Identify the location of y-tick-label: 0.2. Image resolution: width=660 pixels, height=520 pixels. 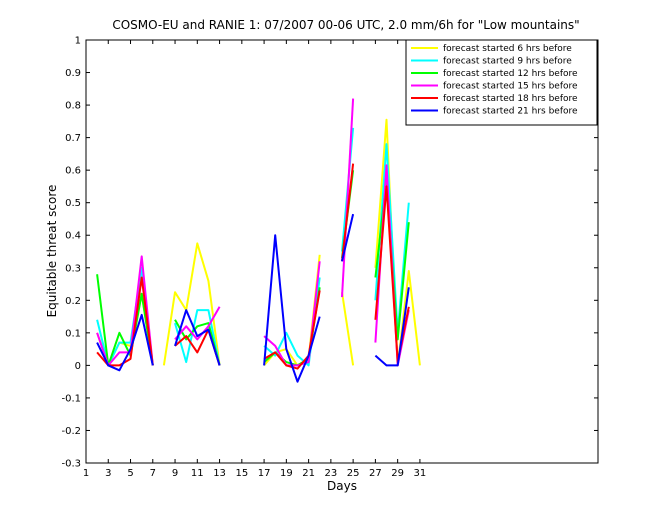
(73, 301).